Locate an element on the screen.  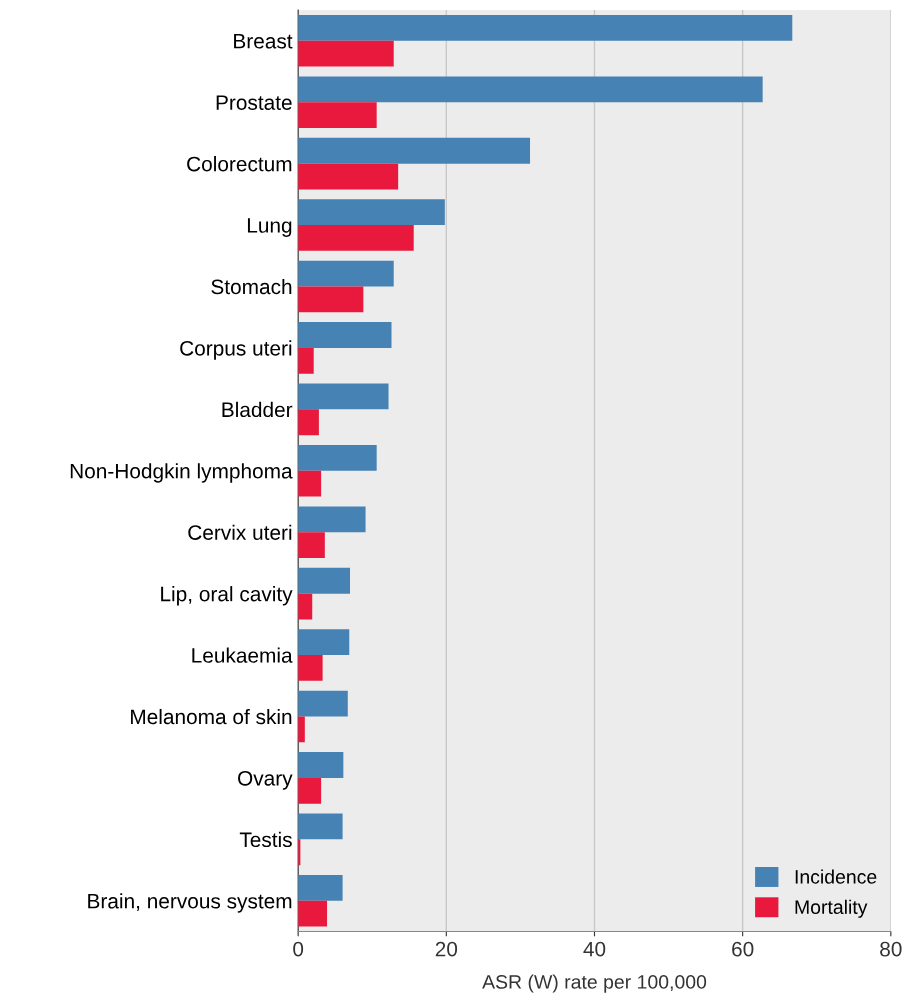
y-tick-label: Melanoma of skin is located at coordinates (211, 716).